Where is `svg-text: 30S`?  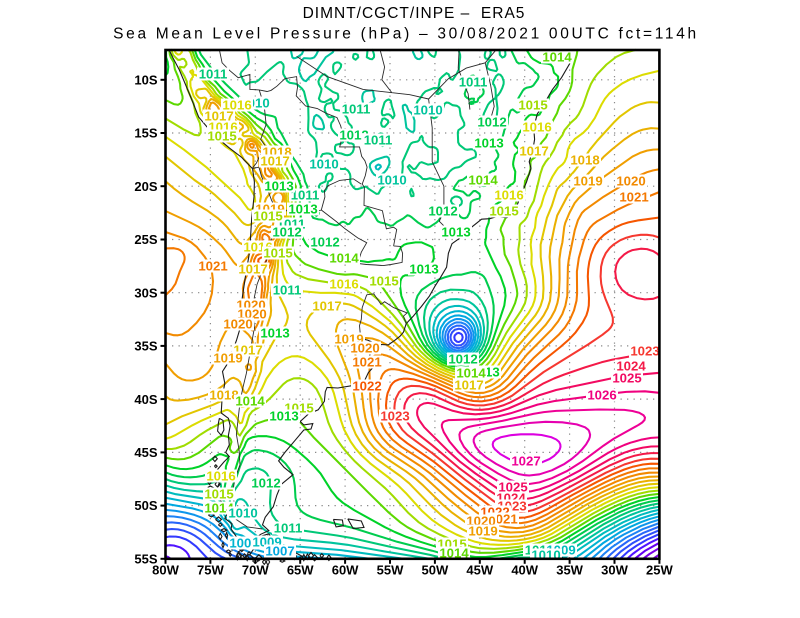 svg-text: 30S is located at coordinates (145, 292).